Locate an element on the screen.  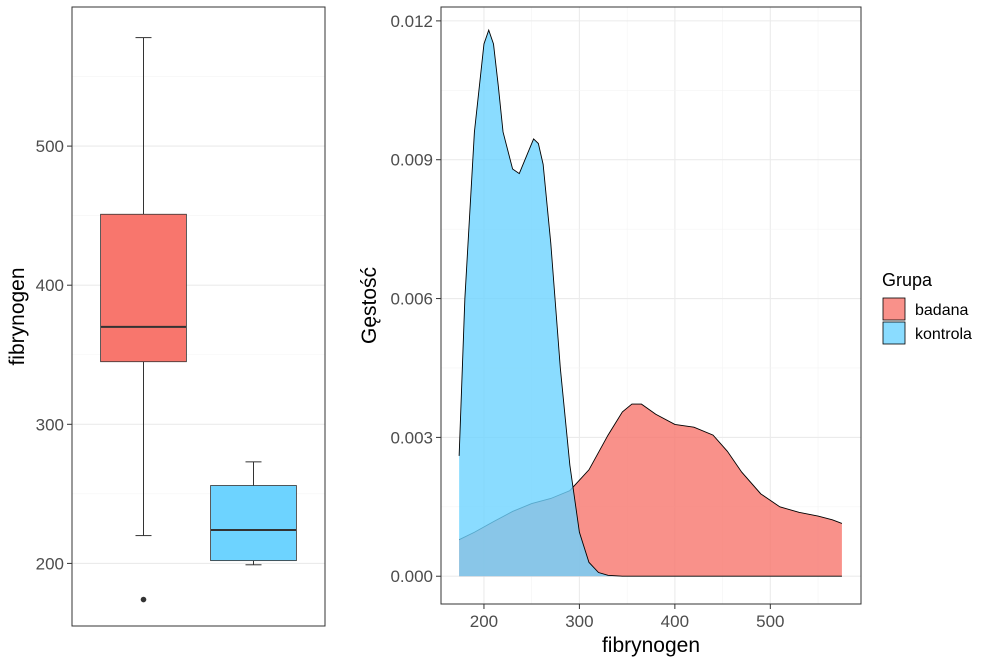
density-x-tick-label: 300 is located at coordinates (579, 621).